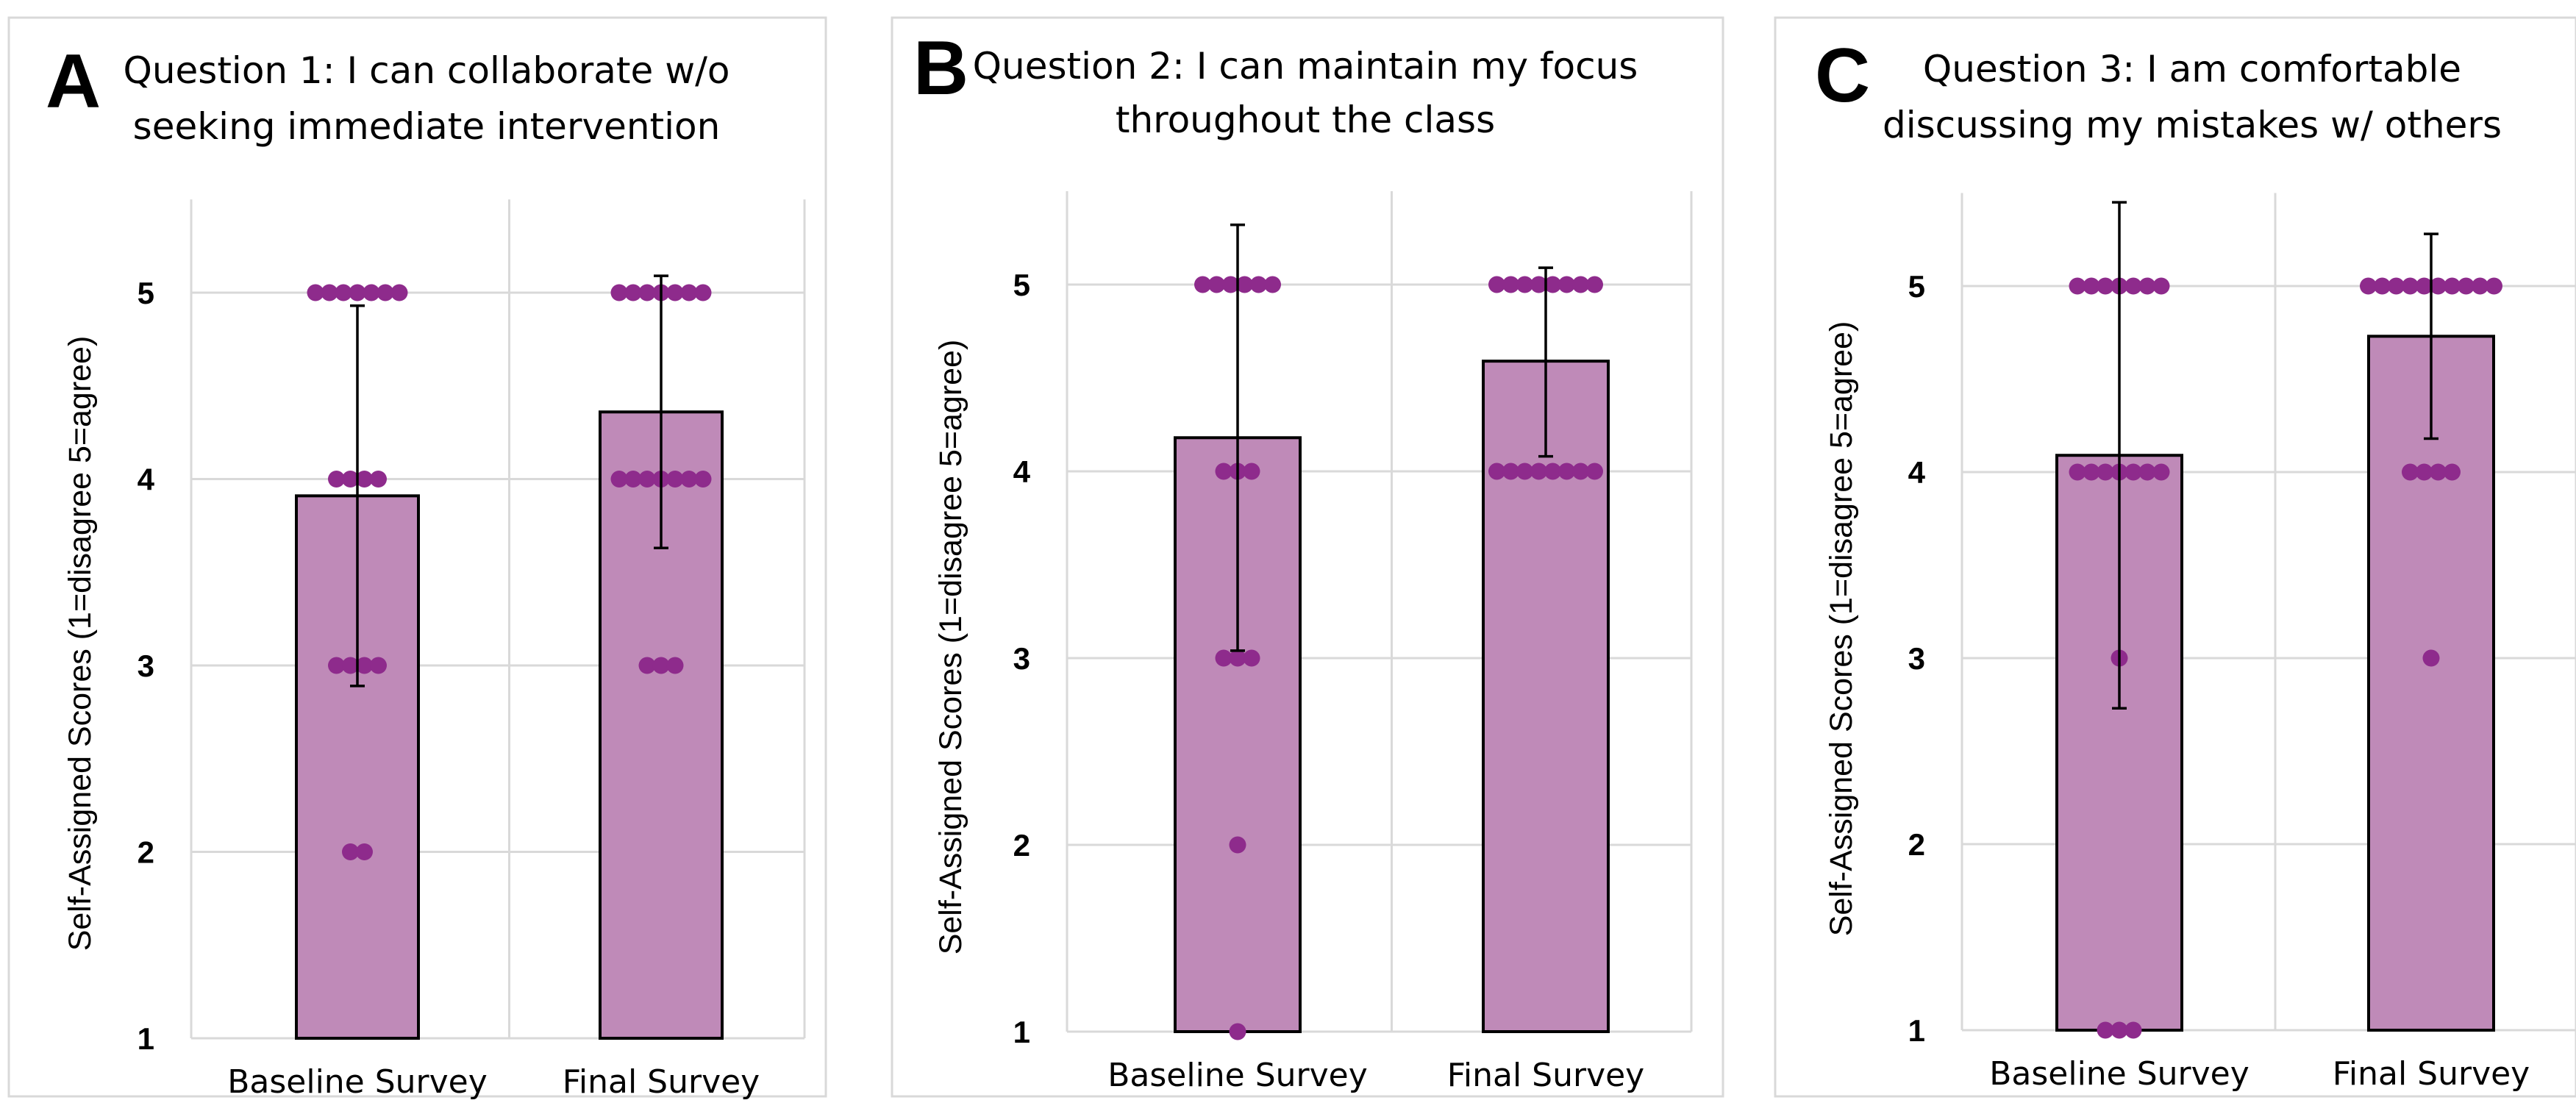  I want to click on chart-title-line: Question 1: I can collaborate w/o, so click(426, 70).